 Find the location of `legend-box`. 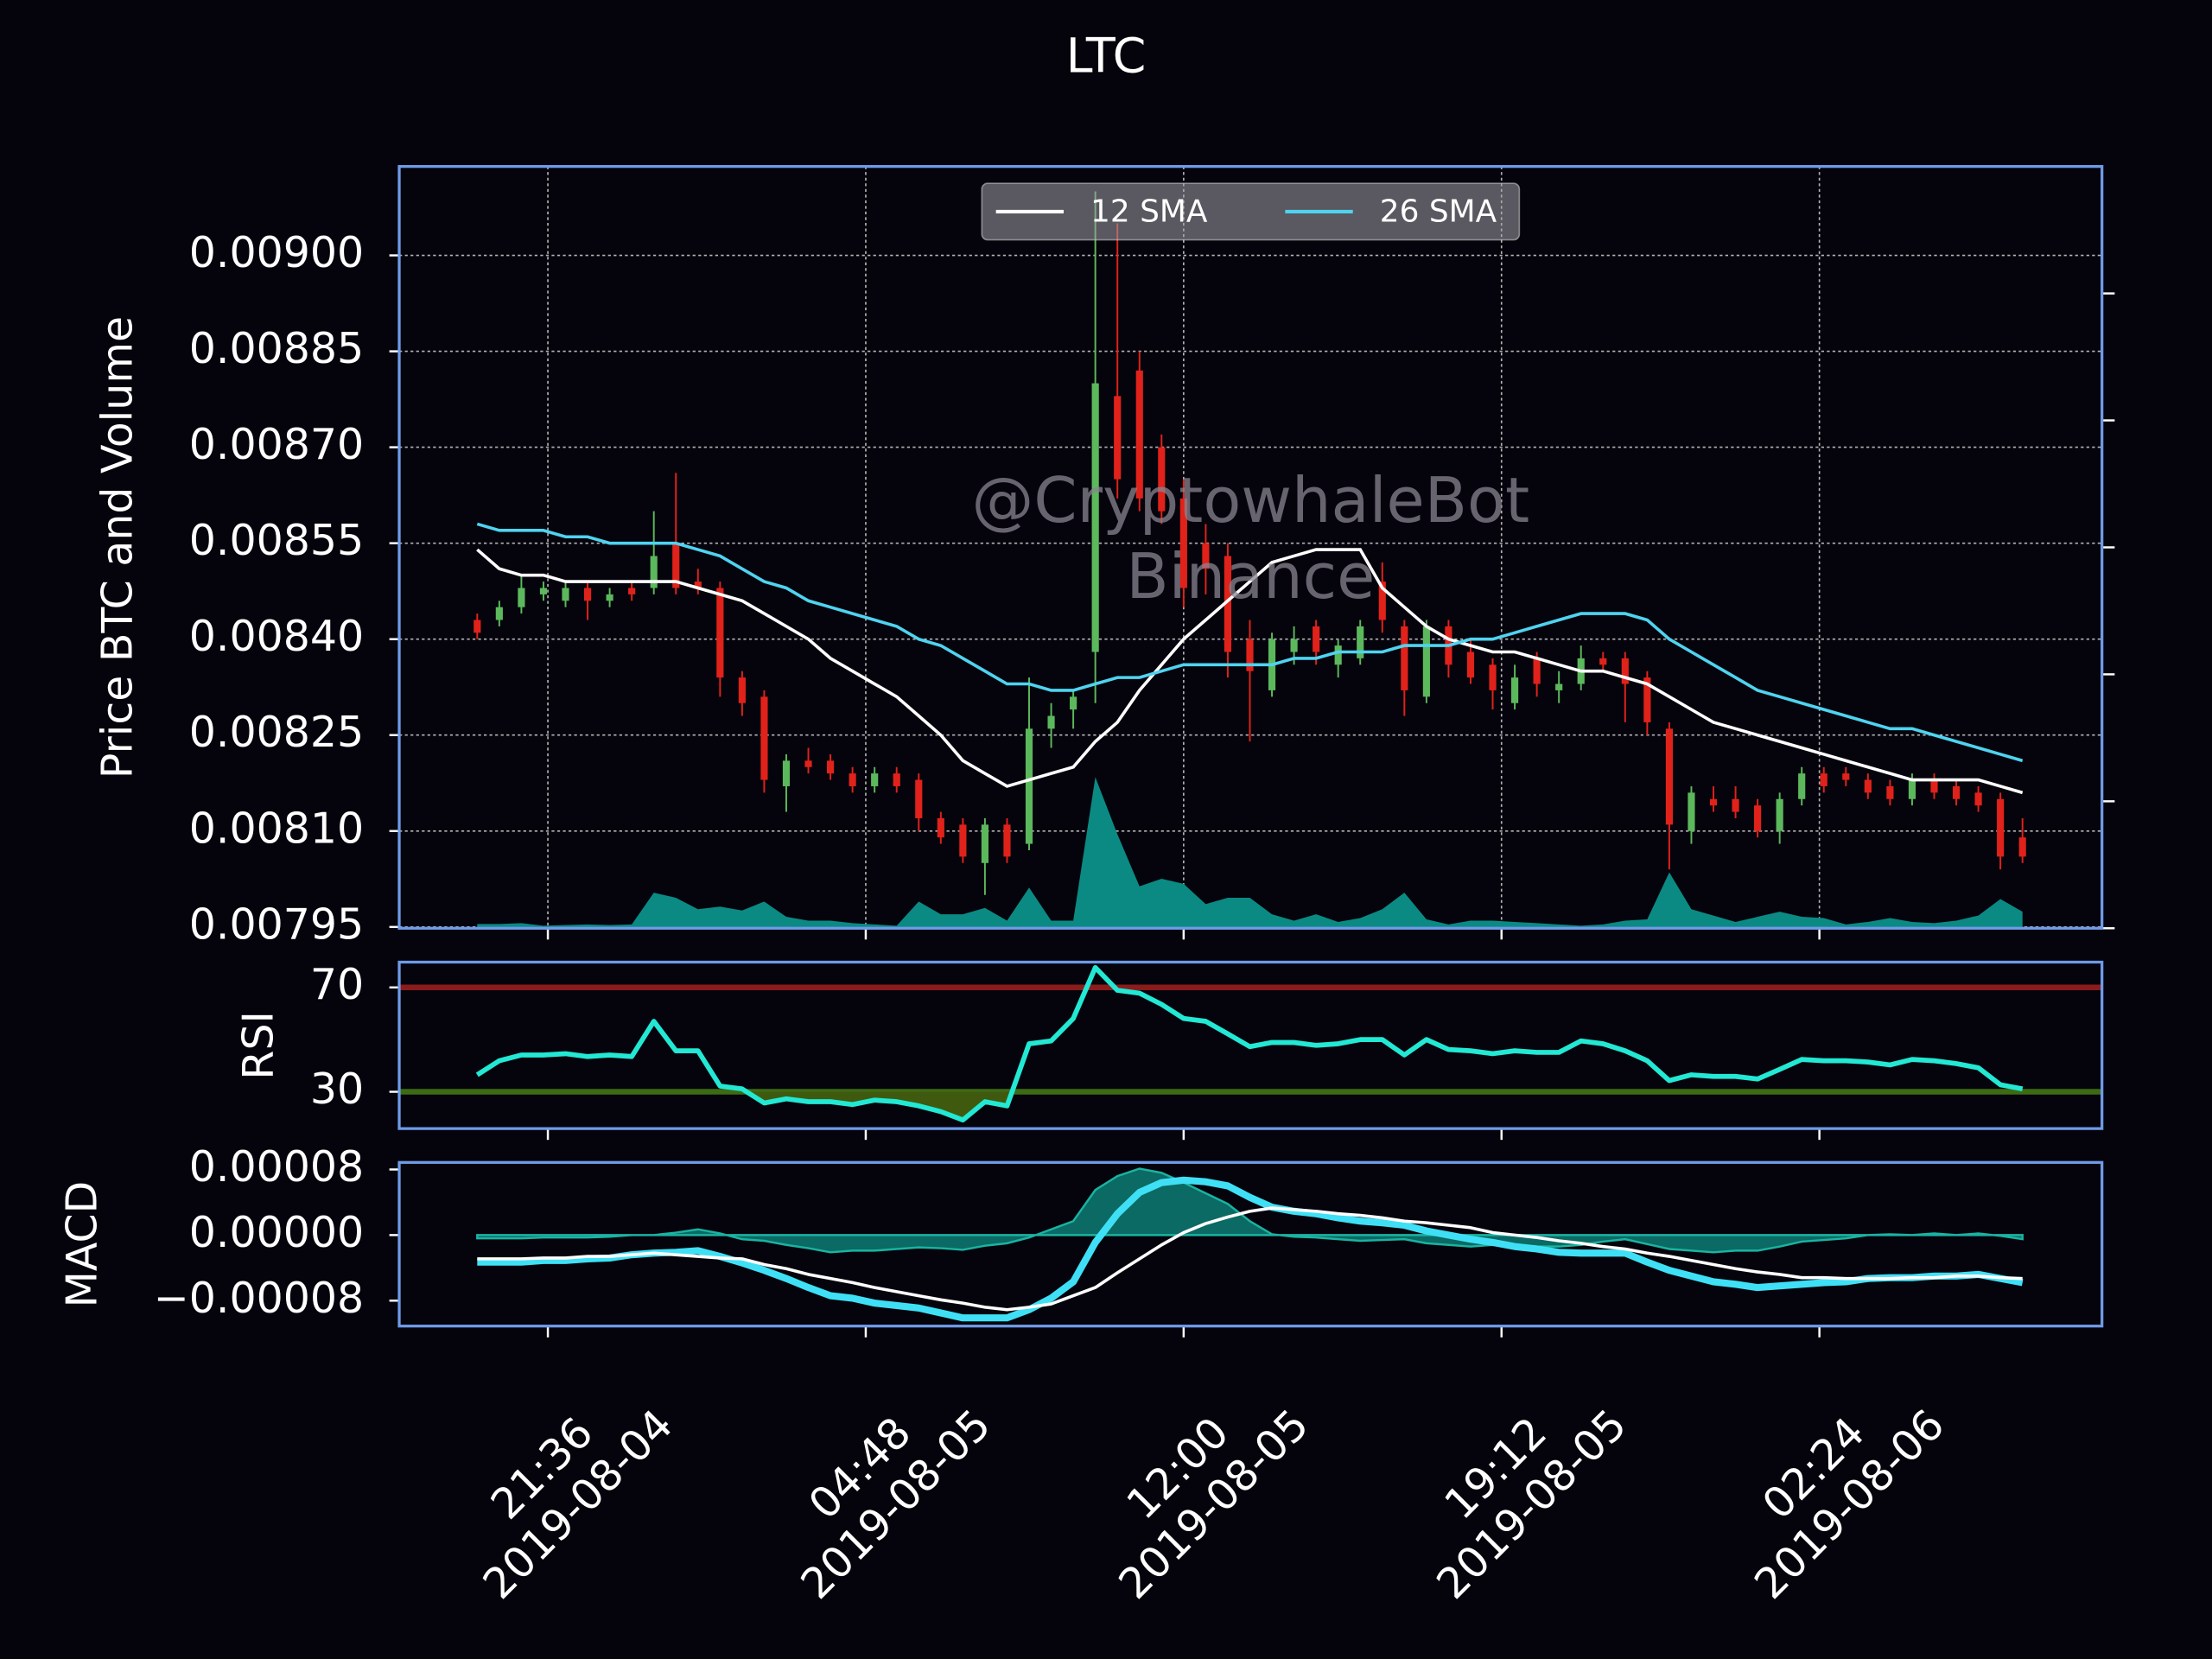

legend-box is located at coordinates (1251, 211).